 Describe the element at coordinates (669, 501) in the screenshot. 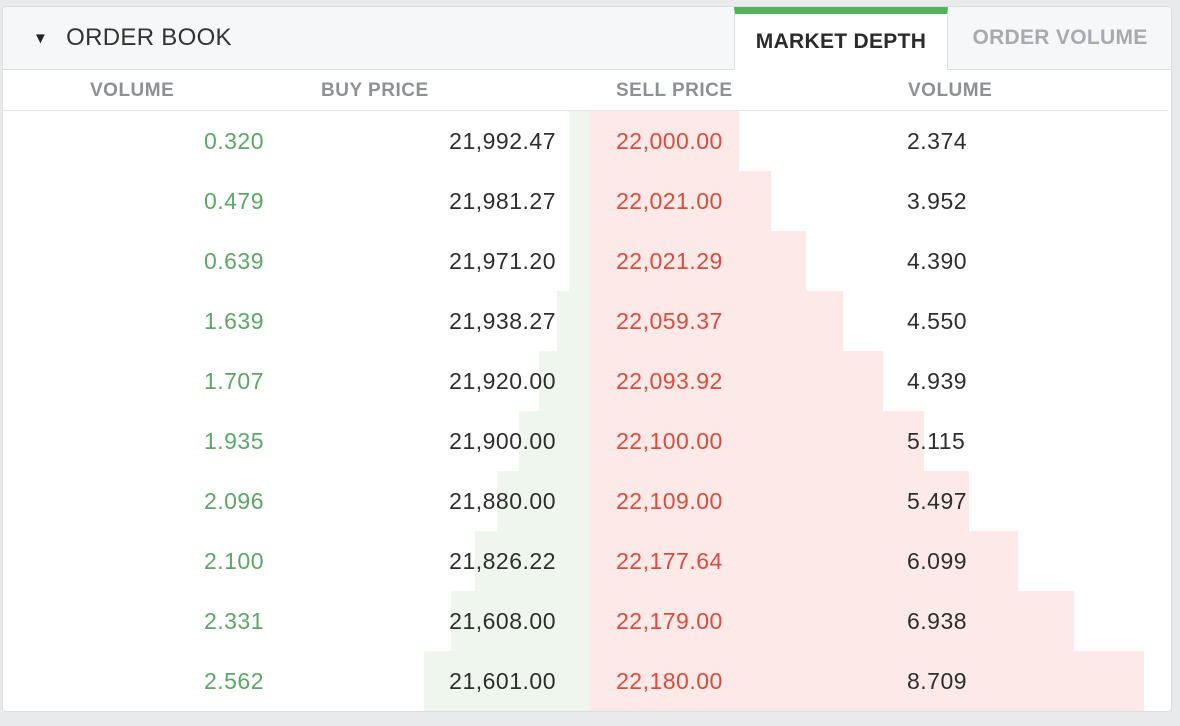

I see `sell-price-cell: 22,109.00` at that location.